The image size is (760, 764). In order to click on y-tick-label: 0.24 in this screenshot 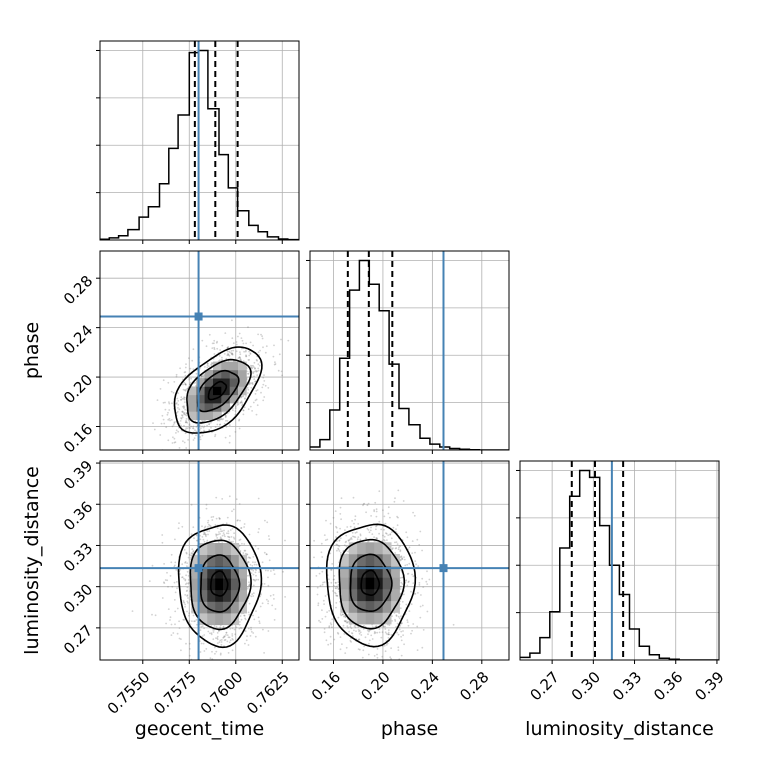, I will do `click(78, 339)`.